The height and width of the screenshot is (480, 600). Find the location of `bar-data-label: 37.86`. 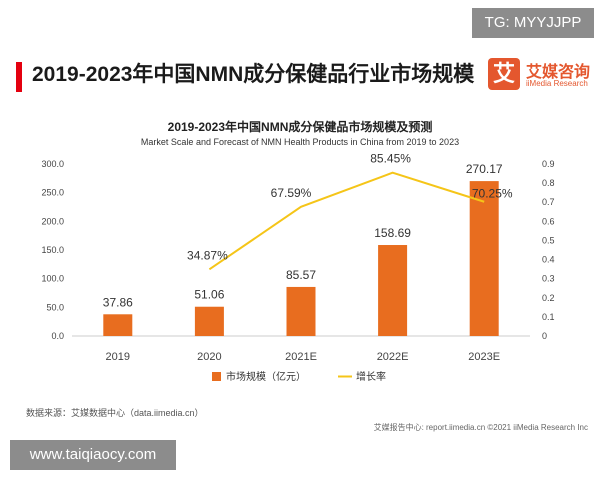

bar-data-label: 37.86 is located at coordinates (118, 302).